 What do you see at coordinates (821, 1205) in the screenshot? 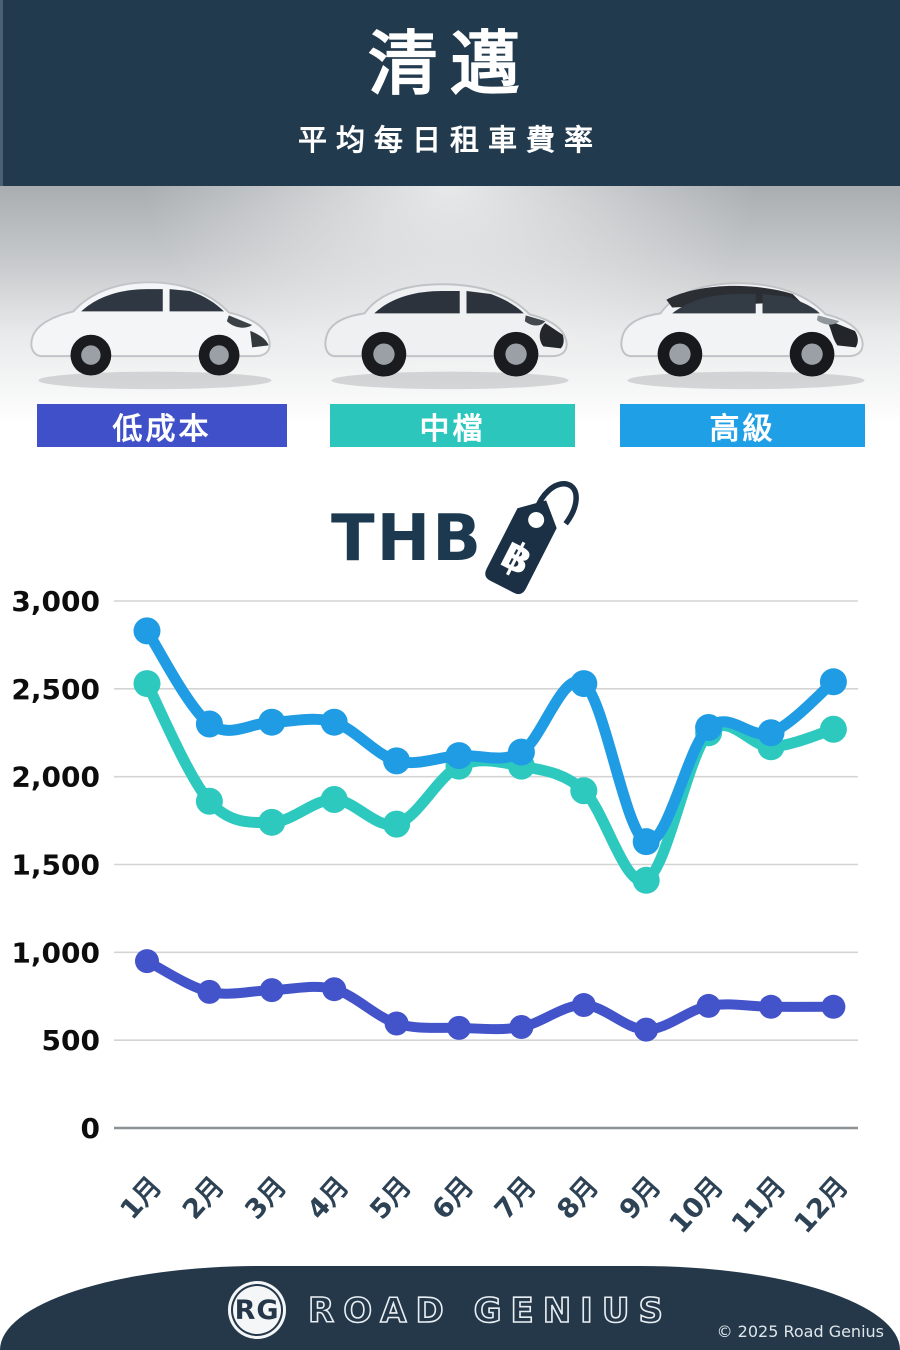
I see `x-axis-month-label: 12月` at bounding box center [821, 1205].